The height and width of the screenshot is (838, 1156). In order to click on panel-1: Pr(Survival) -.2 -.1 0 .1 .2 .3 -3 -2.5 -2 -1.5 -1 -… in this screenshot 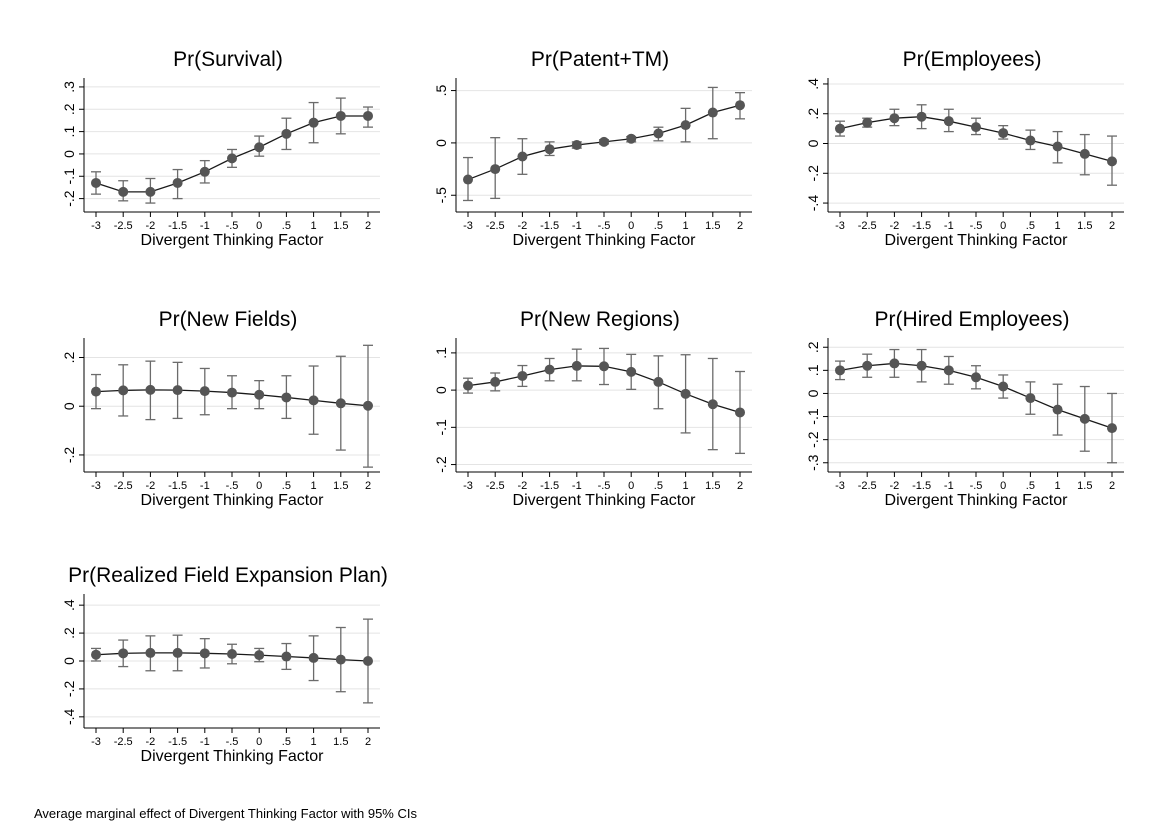, I will do `click(220, 148)`.